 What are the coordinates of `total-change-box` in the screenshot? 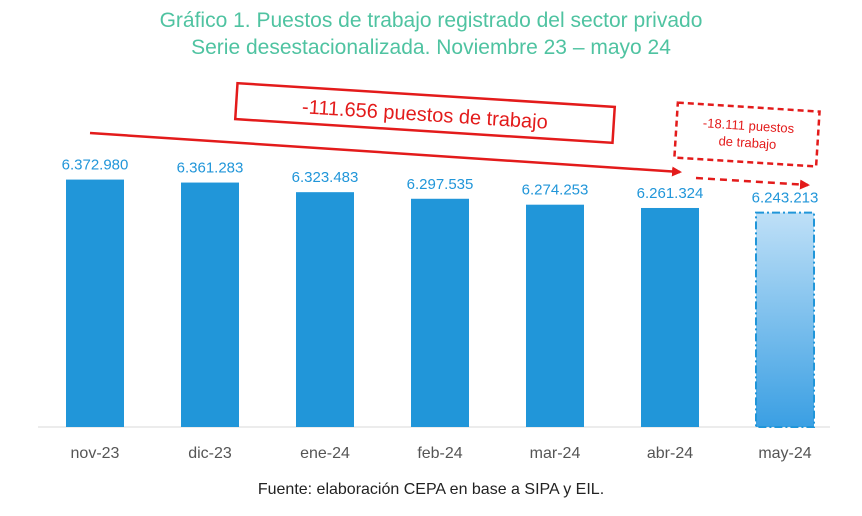 It's located at (425, 113).